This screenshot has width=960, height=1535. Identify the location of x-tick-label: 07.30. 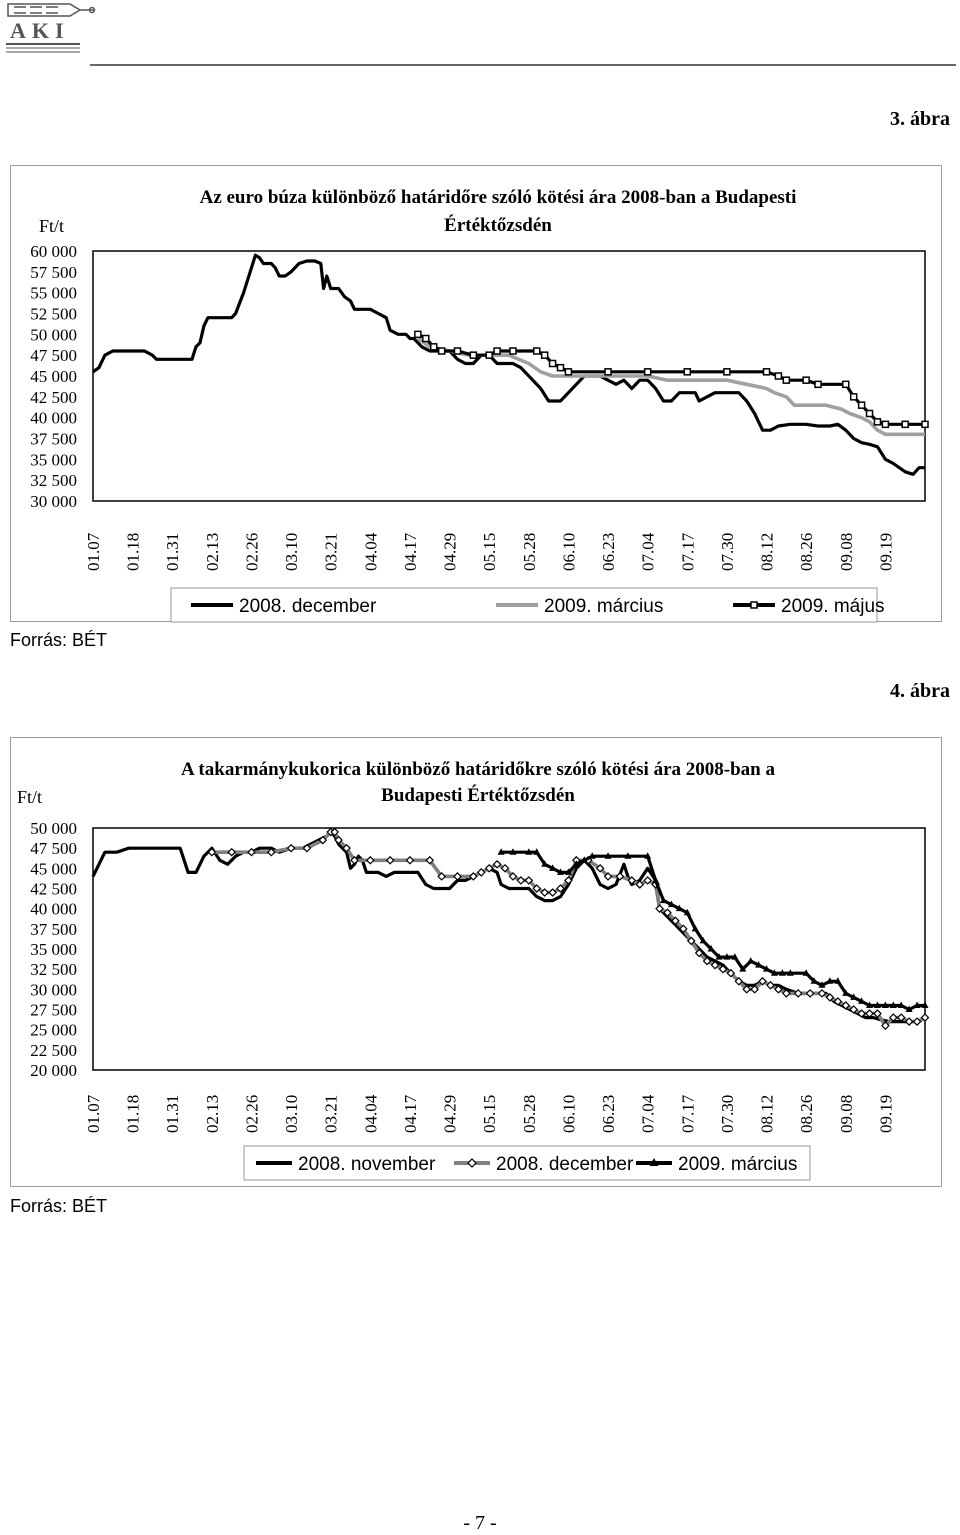
(727, 1114).